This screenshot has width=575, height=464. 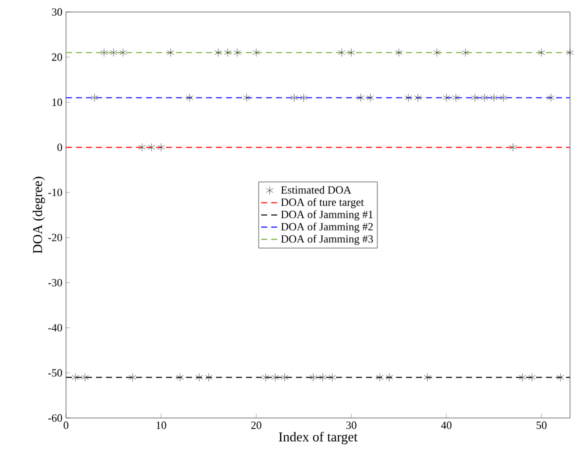 I want to click on x-tick-label: 50, so click(x=541, y=425).